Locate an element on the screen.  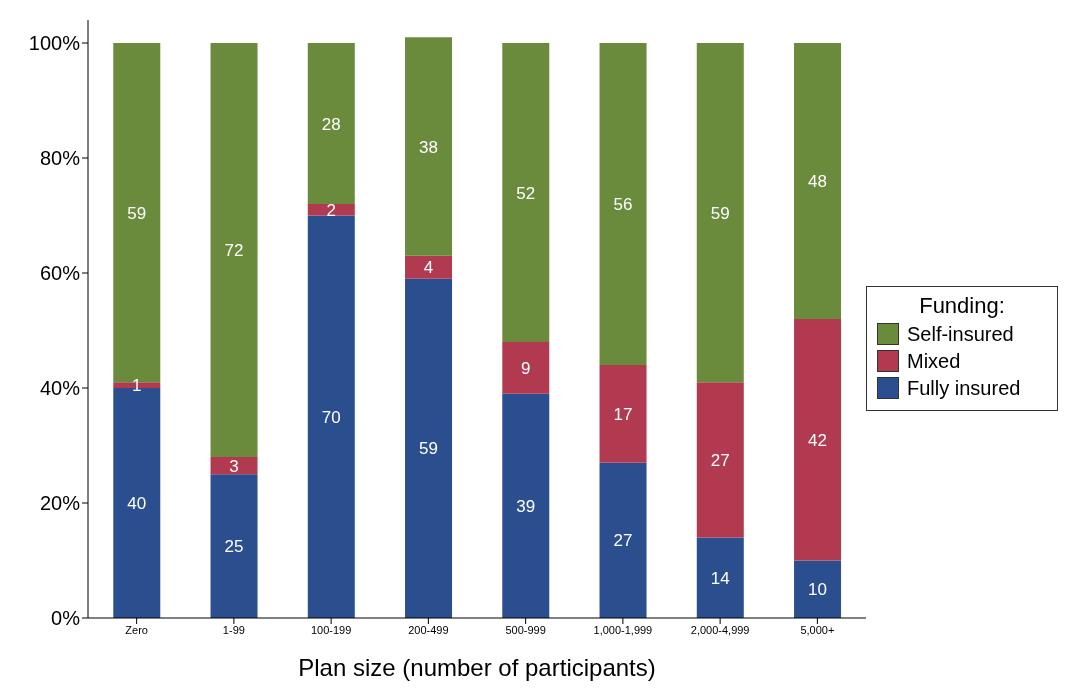
data-label: 39 is located at coordinates (526, 506).